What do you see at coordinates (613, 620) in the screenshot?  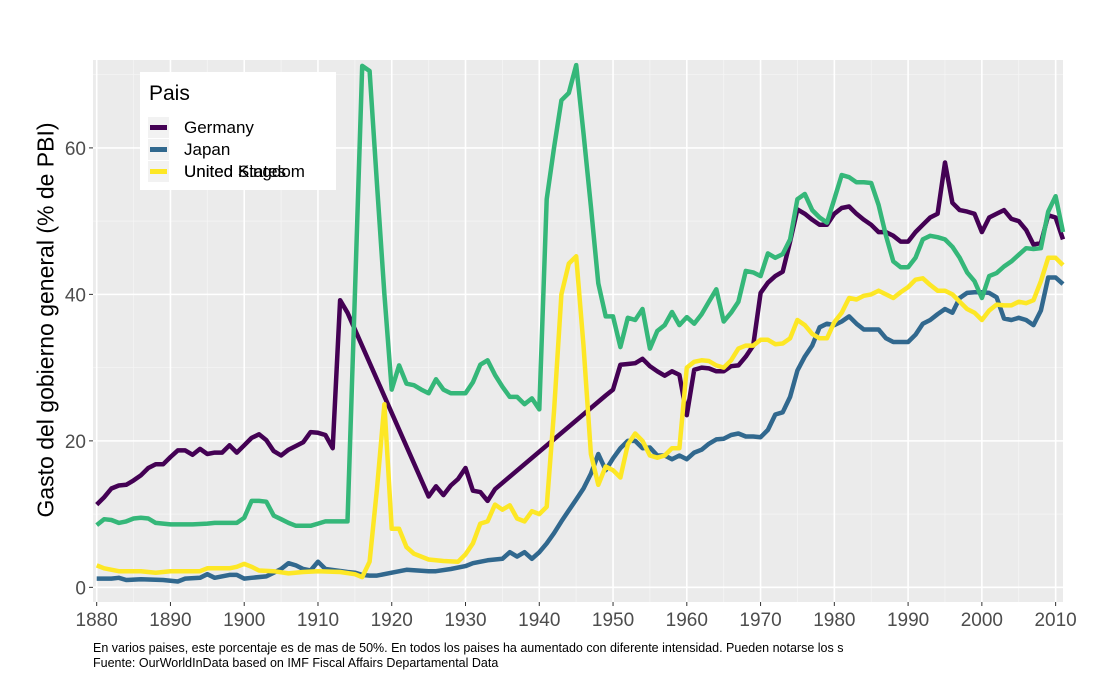 I see `x-tick-label: 1950` at bounding box center [613, 620].